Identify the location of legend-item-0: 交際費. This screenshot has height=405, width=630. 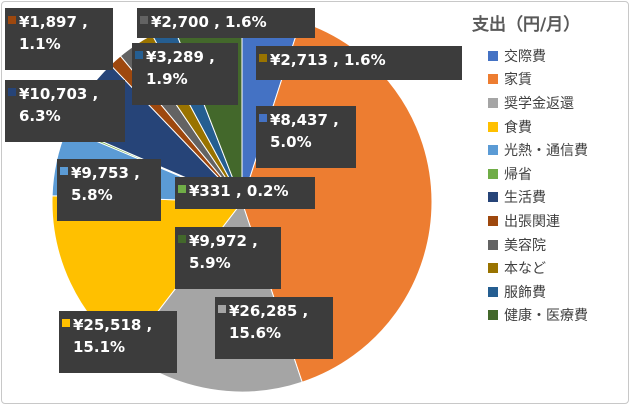
(538, 56).